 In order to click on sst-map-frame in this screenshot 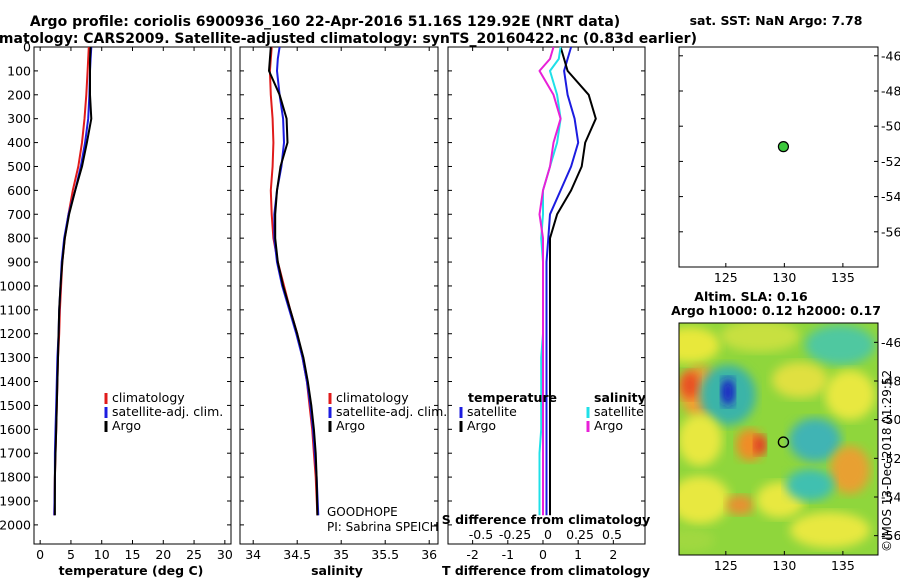, I will do `click(778, 157)`.